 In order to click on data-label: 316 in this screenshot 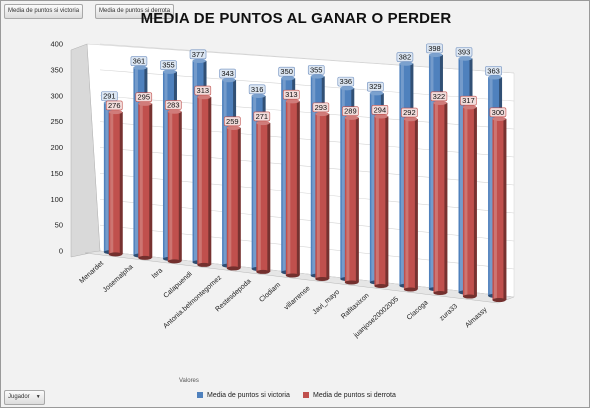, I will do `click(257, 89)`.